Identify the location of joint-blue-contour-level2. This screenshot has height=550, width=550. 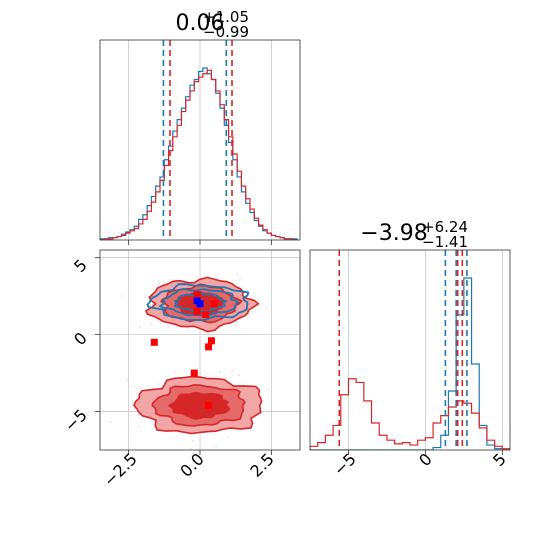
(200, 302).